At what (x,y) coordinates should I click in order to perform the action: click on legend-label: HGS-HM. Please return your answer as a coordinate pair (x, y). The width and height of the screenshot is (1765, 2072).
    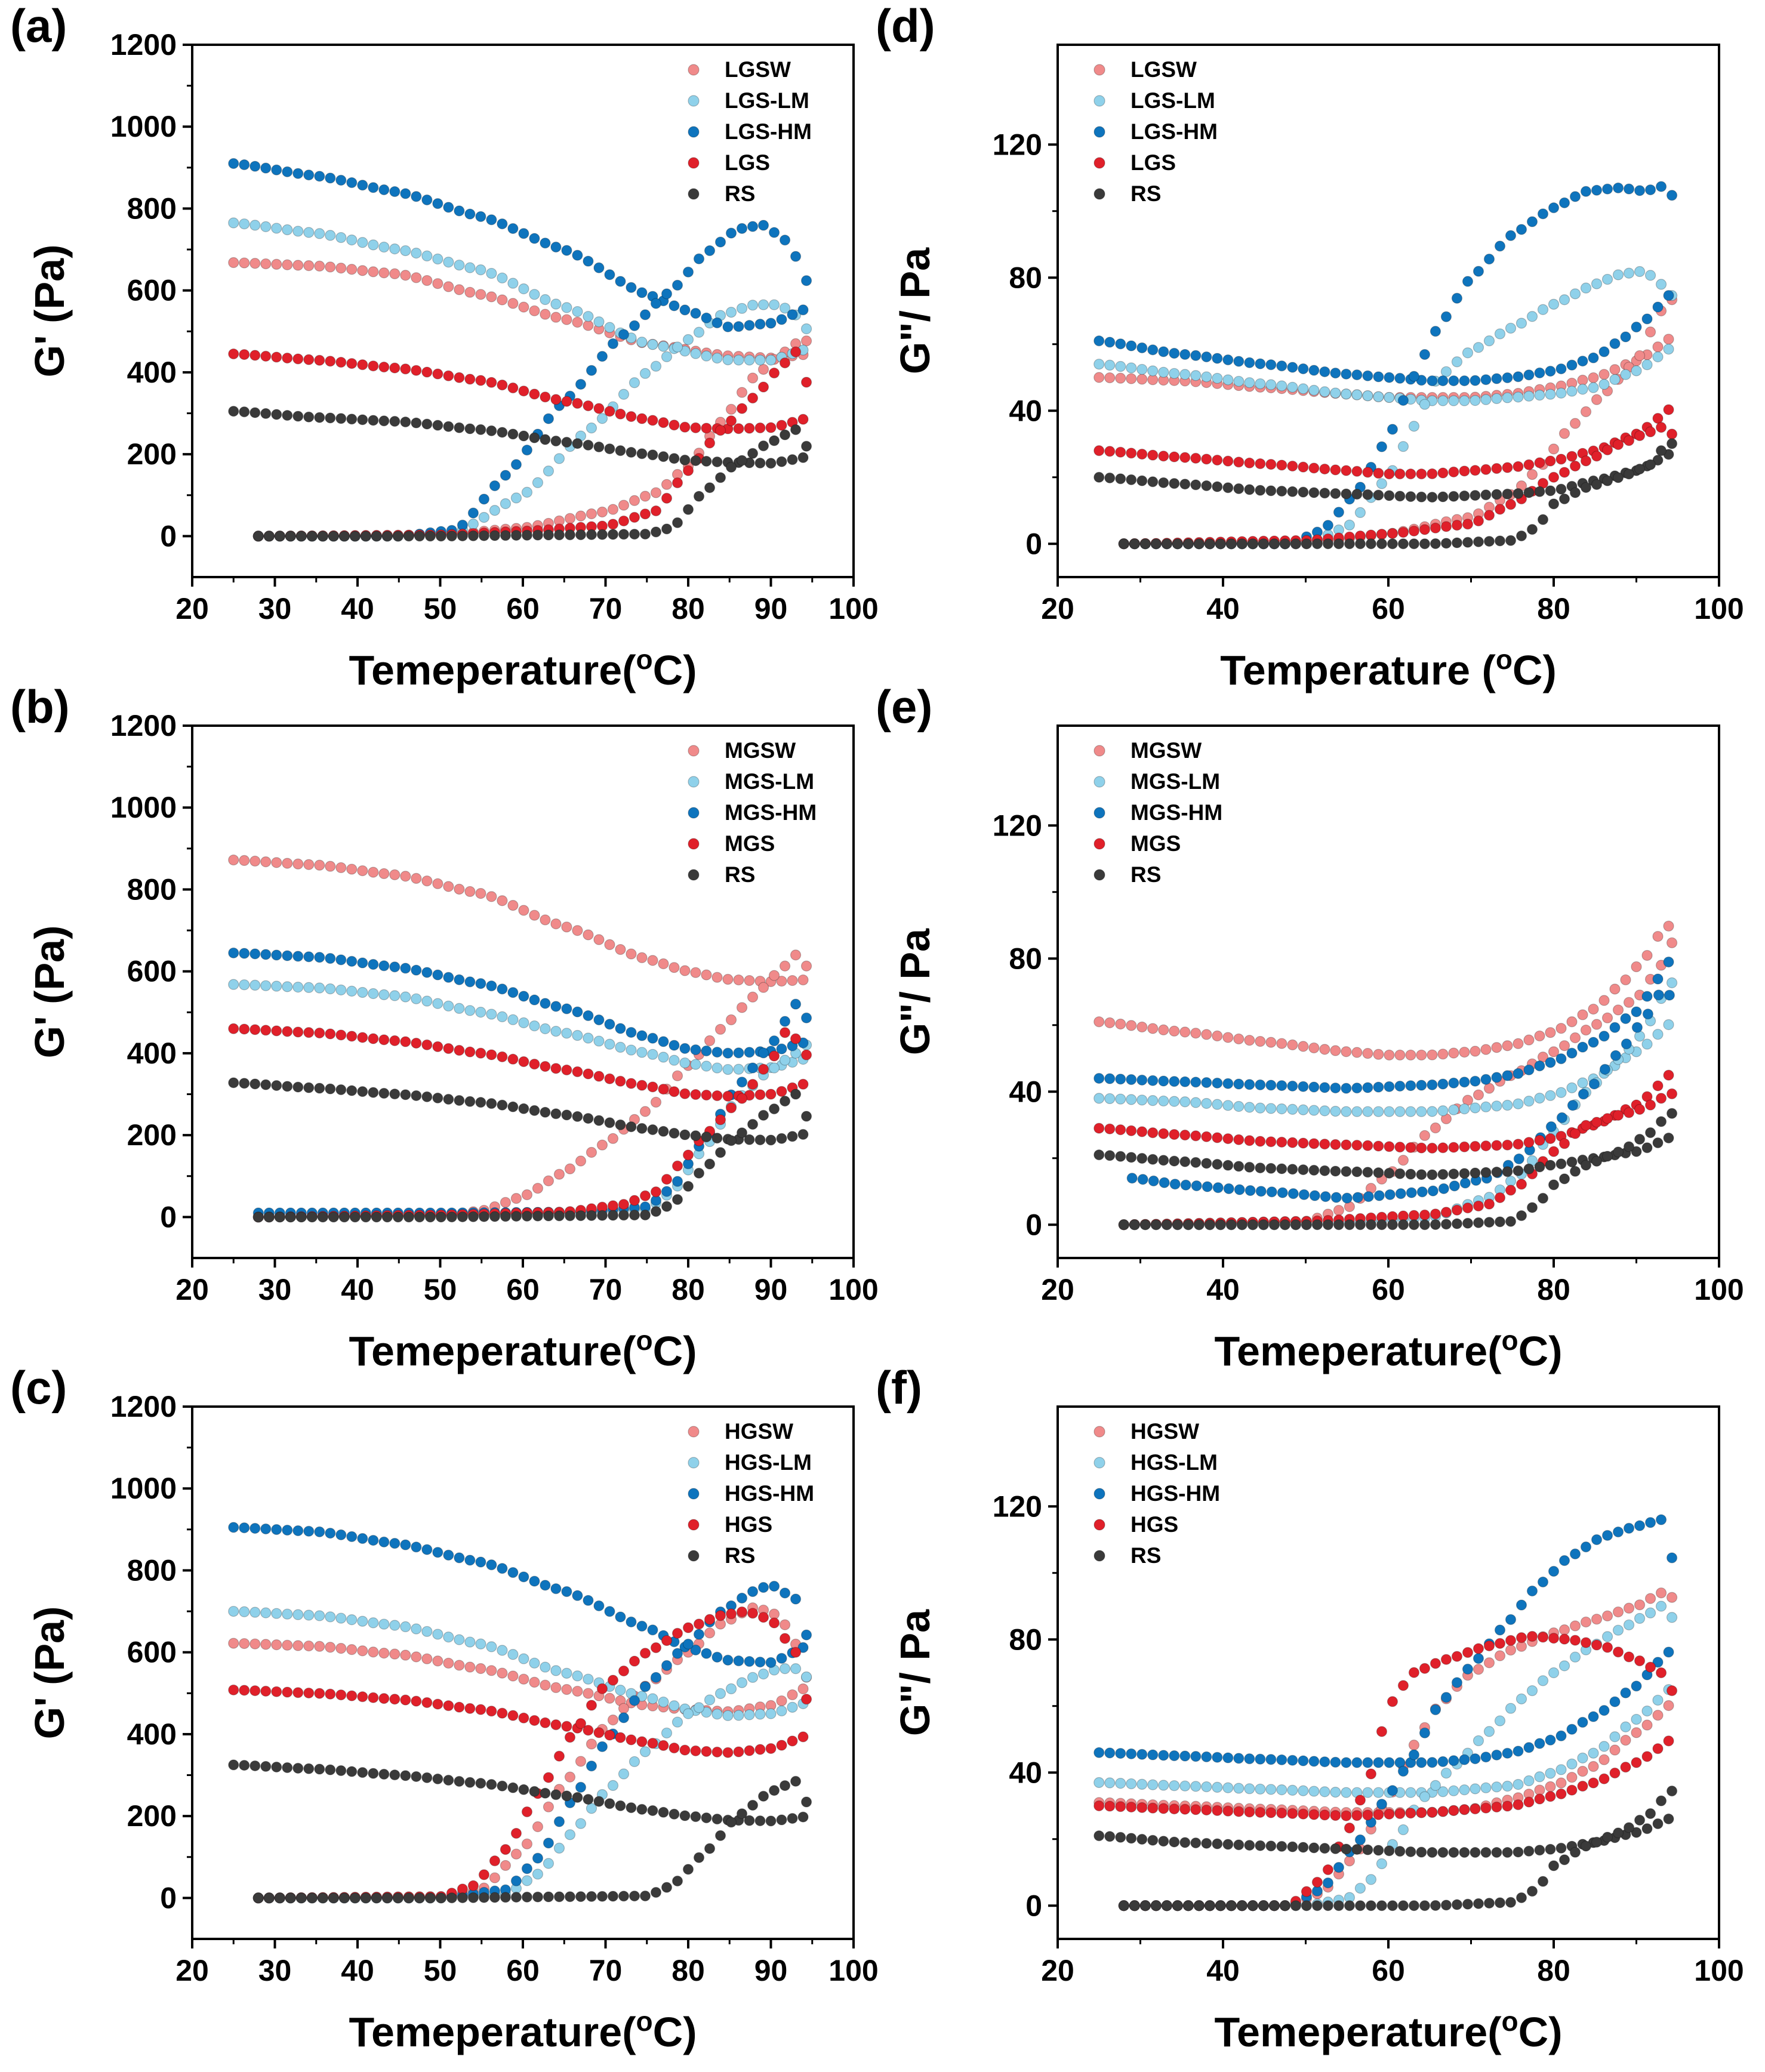
    Looking at the image, I should click on (1175, 1493).